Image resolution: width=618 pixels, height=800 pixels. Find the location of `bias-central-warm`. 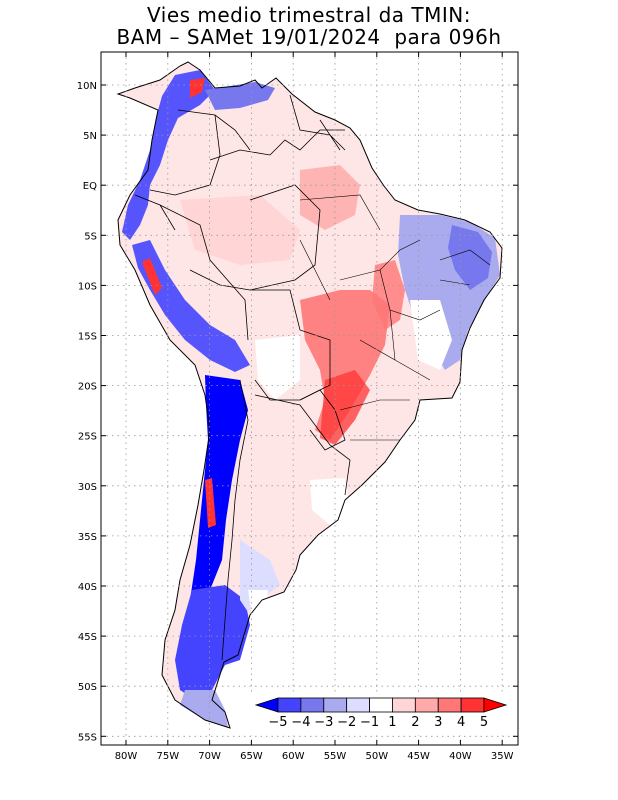

bias-central-warm is located at coordinates (345, 365).